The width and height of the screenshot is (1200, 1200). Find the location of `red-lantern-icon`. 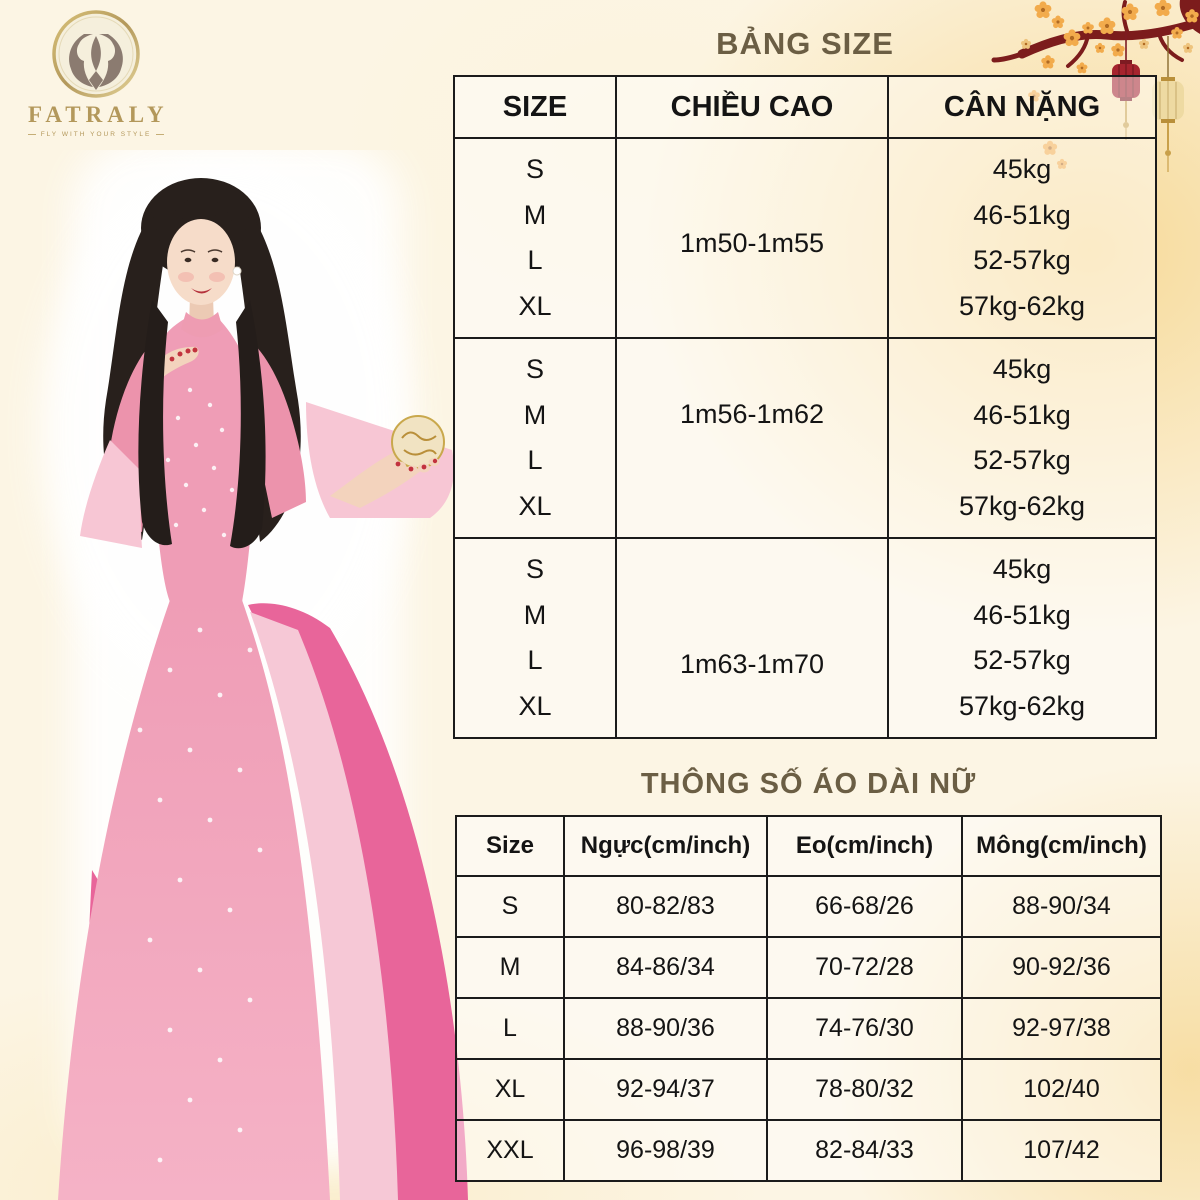

red-lantern-icon is located at coordinates (1126, 86).